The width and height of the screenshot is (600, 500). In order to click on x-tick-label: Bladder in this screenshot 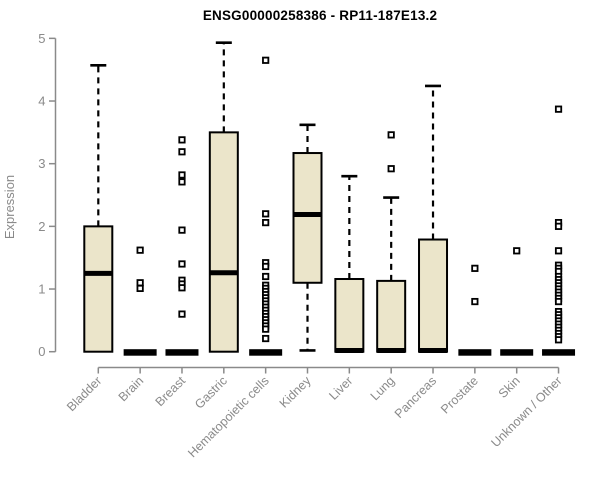, I will do `click(84, 394)`.